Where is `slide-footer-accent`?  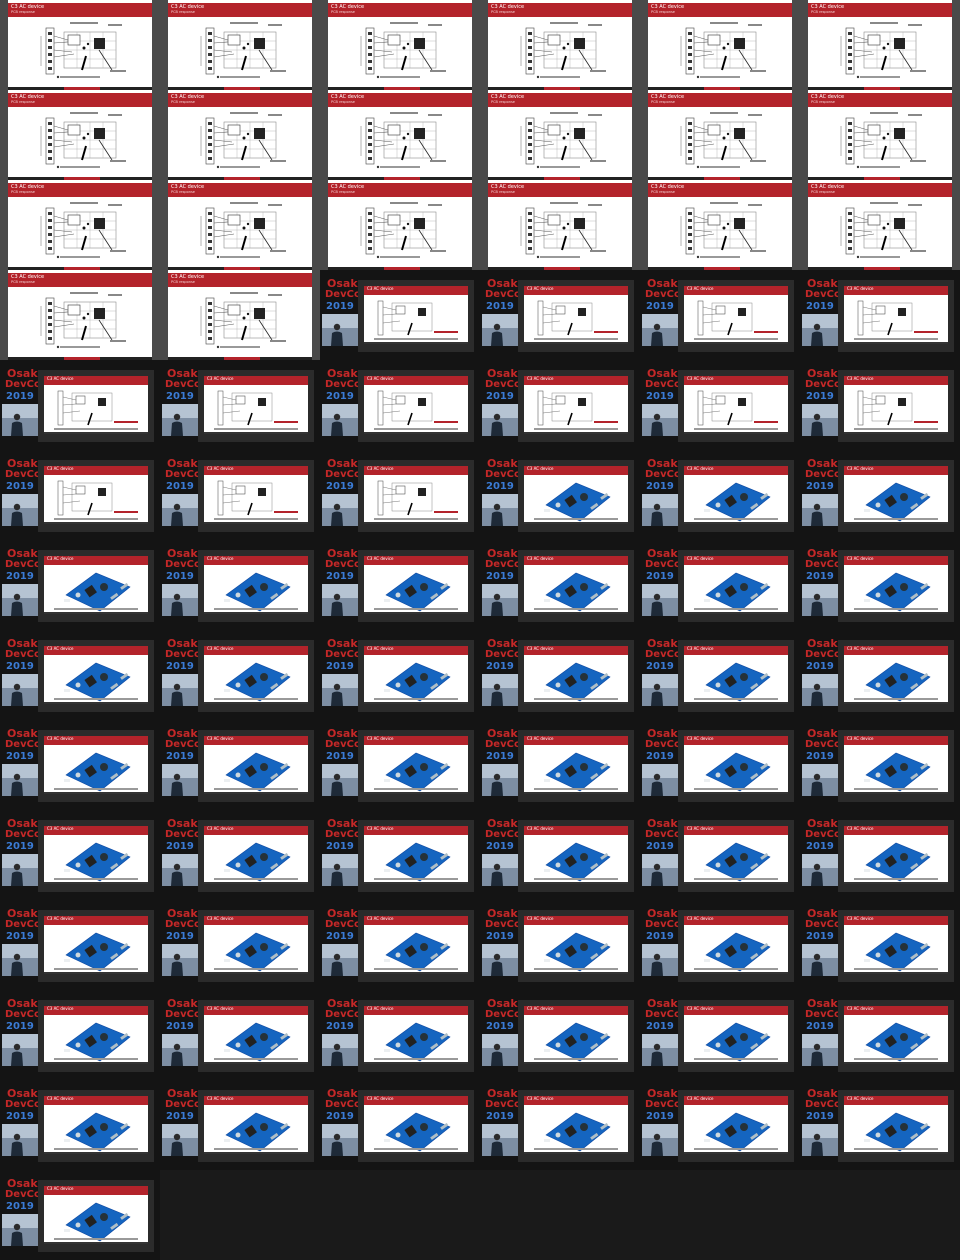
slide-footer-accent is located at coordinates (242, 178).